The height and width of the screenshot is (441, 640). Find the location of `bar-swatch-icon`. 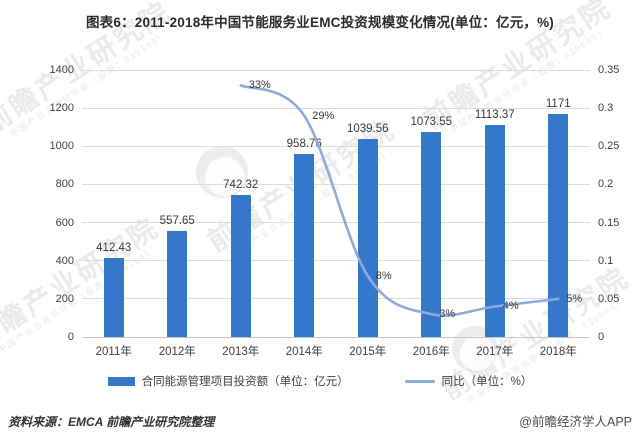

bar-swatch-icon is located at coordinates (121, 381).